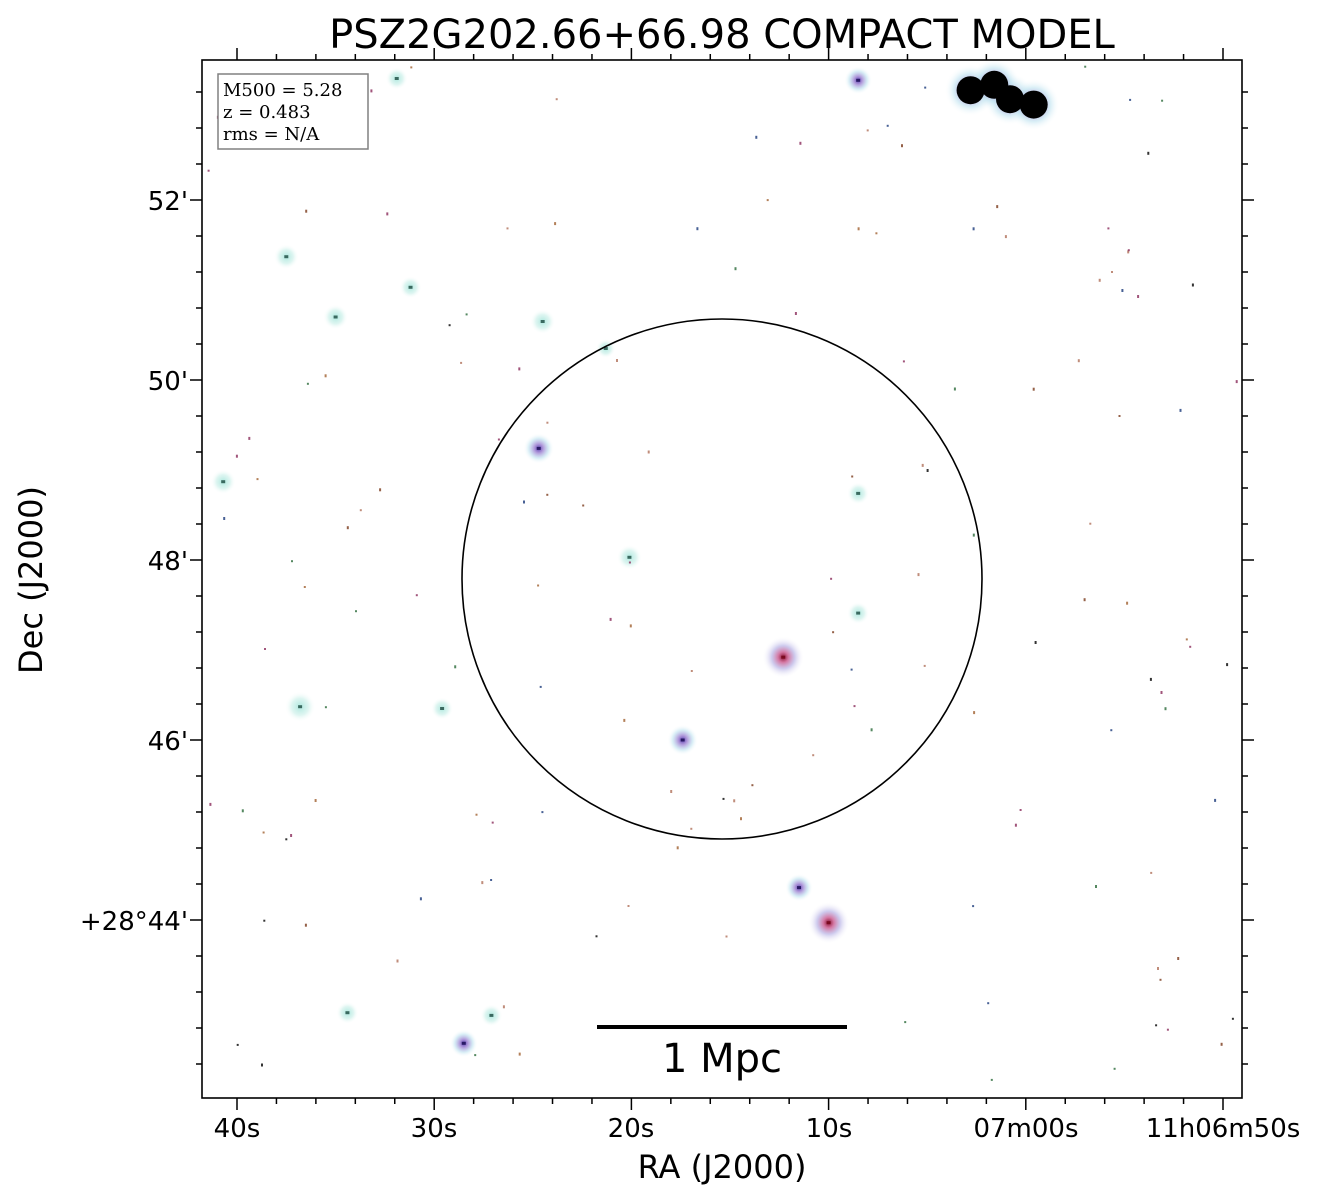 This screenshot has width=1331, height=1200. What do you see at coordinates (631, 1129) in the screenshot?
I see `x-tick-label: 20s` at bounding box center [631, 1129].